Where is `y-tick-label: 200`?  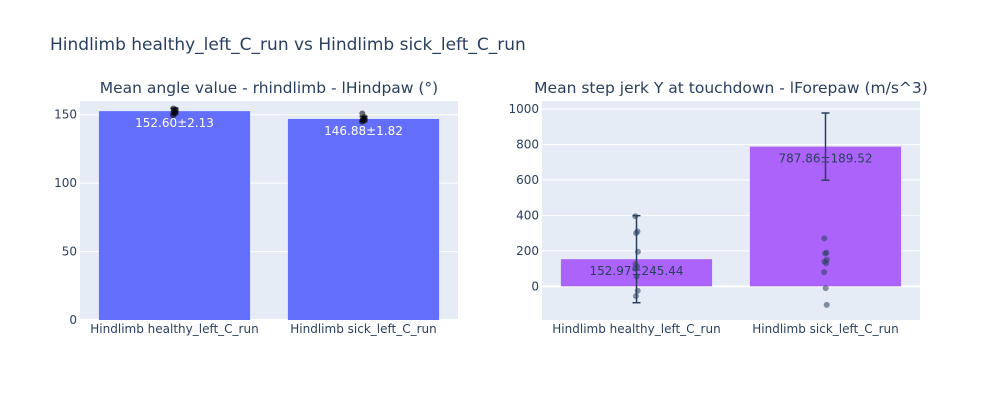 y-tick-label: 200 is located at coordinates (527, 251).